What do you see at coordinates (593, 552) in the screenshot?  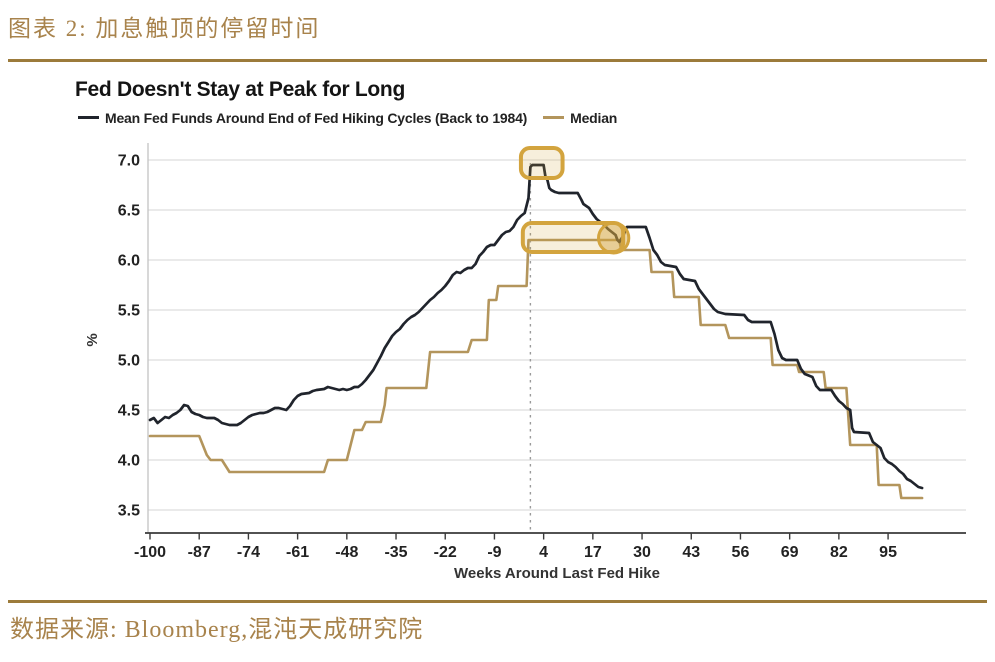 I see `x-tick-label-17: 17` at bounding box center [593, 552].